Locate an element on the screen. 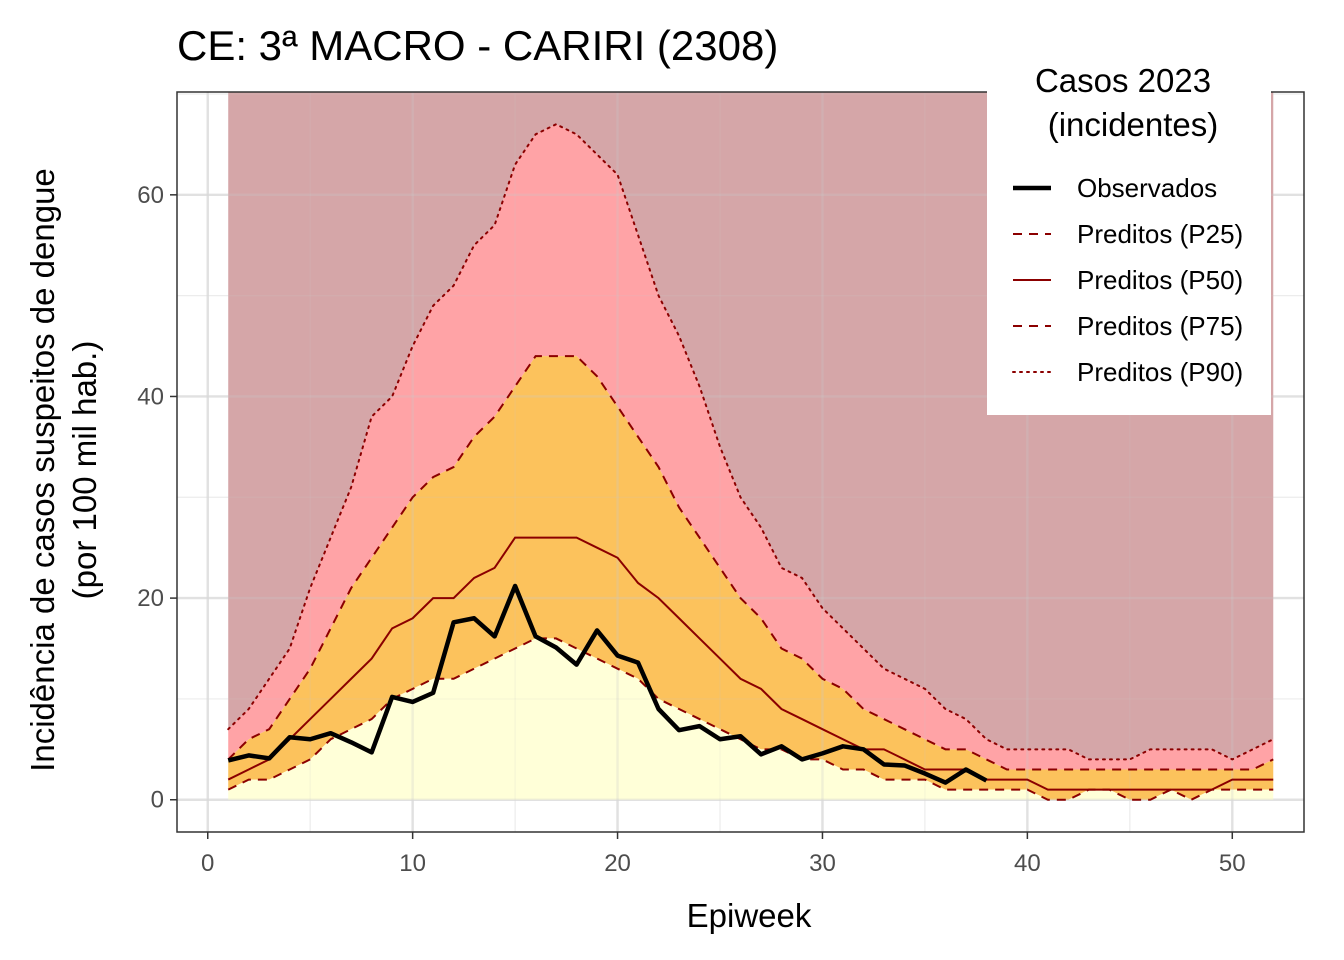 The image size is (1344, 960). y-tick-label: 40 is located at coordinates (150, 396).